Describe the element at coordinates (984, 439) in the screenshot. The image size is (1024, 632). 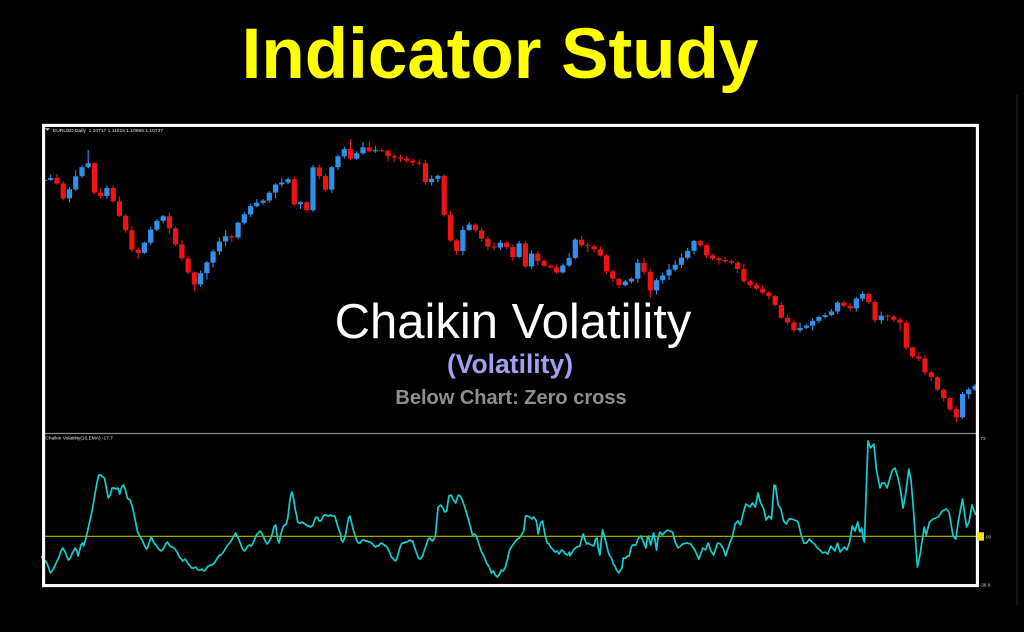
I see `svg-text: 72` at that location.